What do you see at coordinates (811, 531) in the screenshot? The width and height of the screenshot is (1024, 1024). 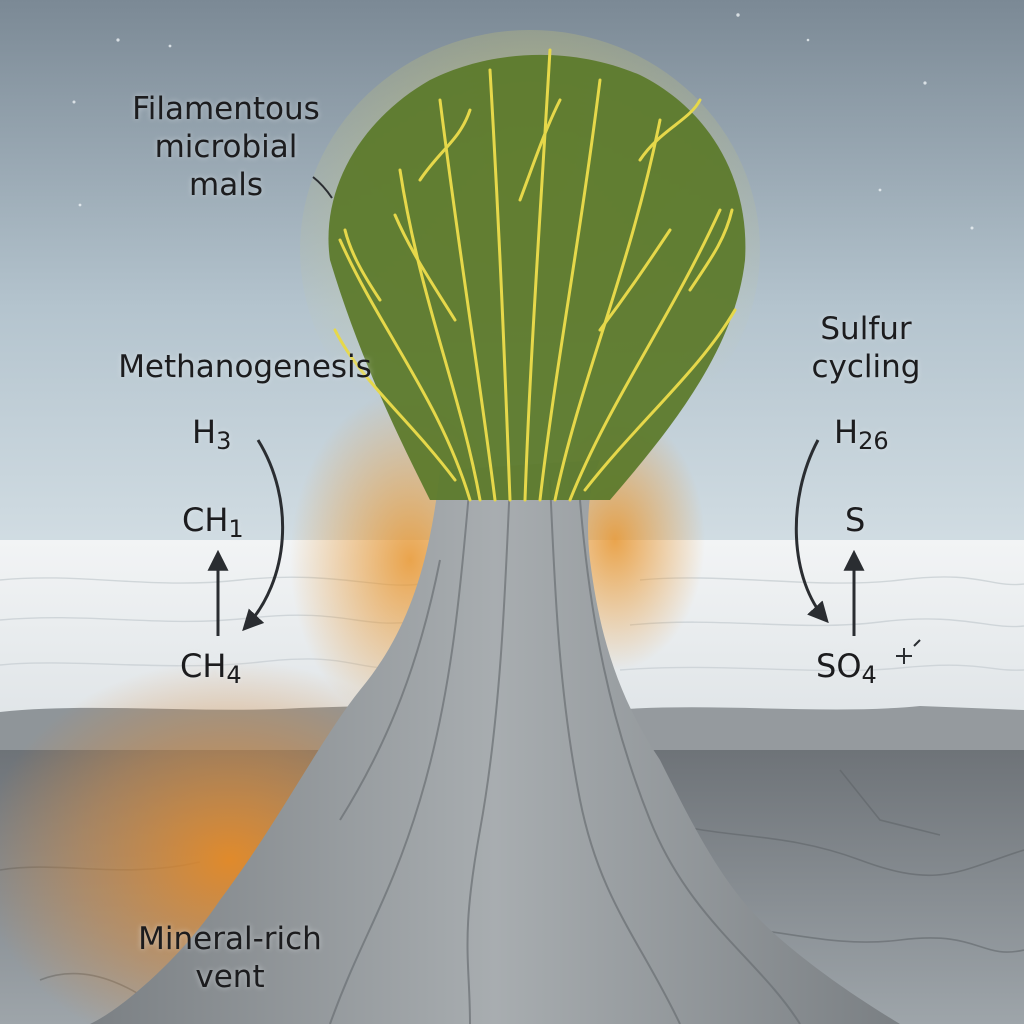 I see `sulfur-cycle-arrow-down` at bounding box center [811, 531].